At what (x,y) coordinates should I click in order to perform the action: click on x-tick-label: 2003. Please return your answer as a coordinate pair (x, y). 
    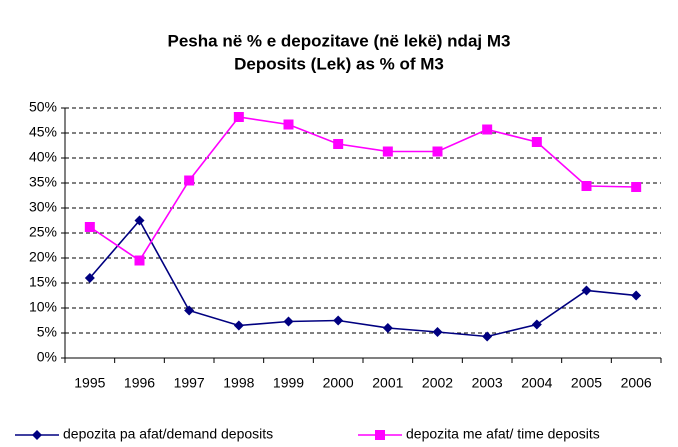
    Looking at the image, I should click on (487, 383).